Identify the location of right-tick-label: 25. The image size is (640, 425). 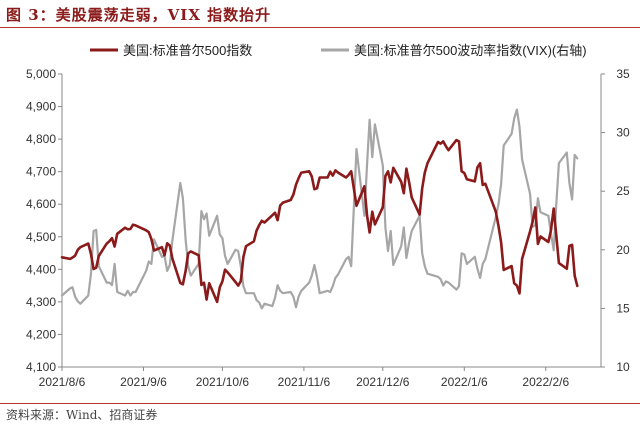
(623, 191).